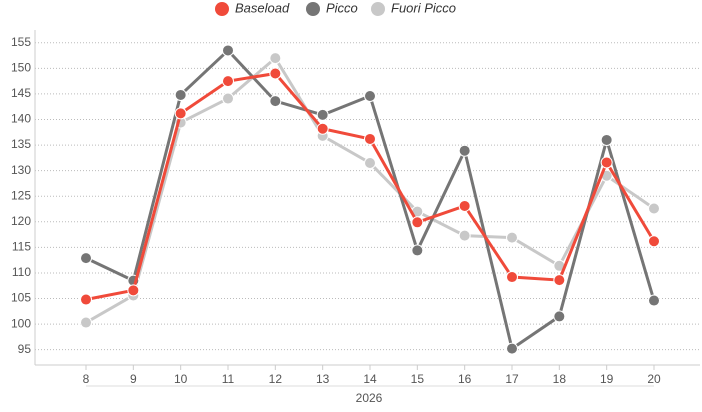 This screenshot has width=702, height=412. Describe the element at coordinates (21, 68) in the screenshot. I see `y-tick-label: 150` at that location.